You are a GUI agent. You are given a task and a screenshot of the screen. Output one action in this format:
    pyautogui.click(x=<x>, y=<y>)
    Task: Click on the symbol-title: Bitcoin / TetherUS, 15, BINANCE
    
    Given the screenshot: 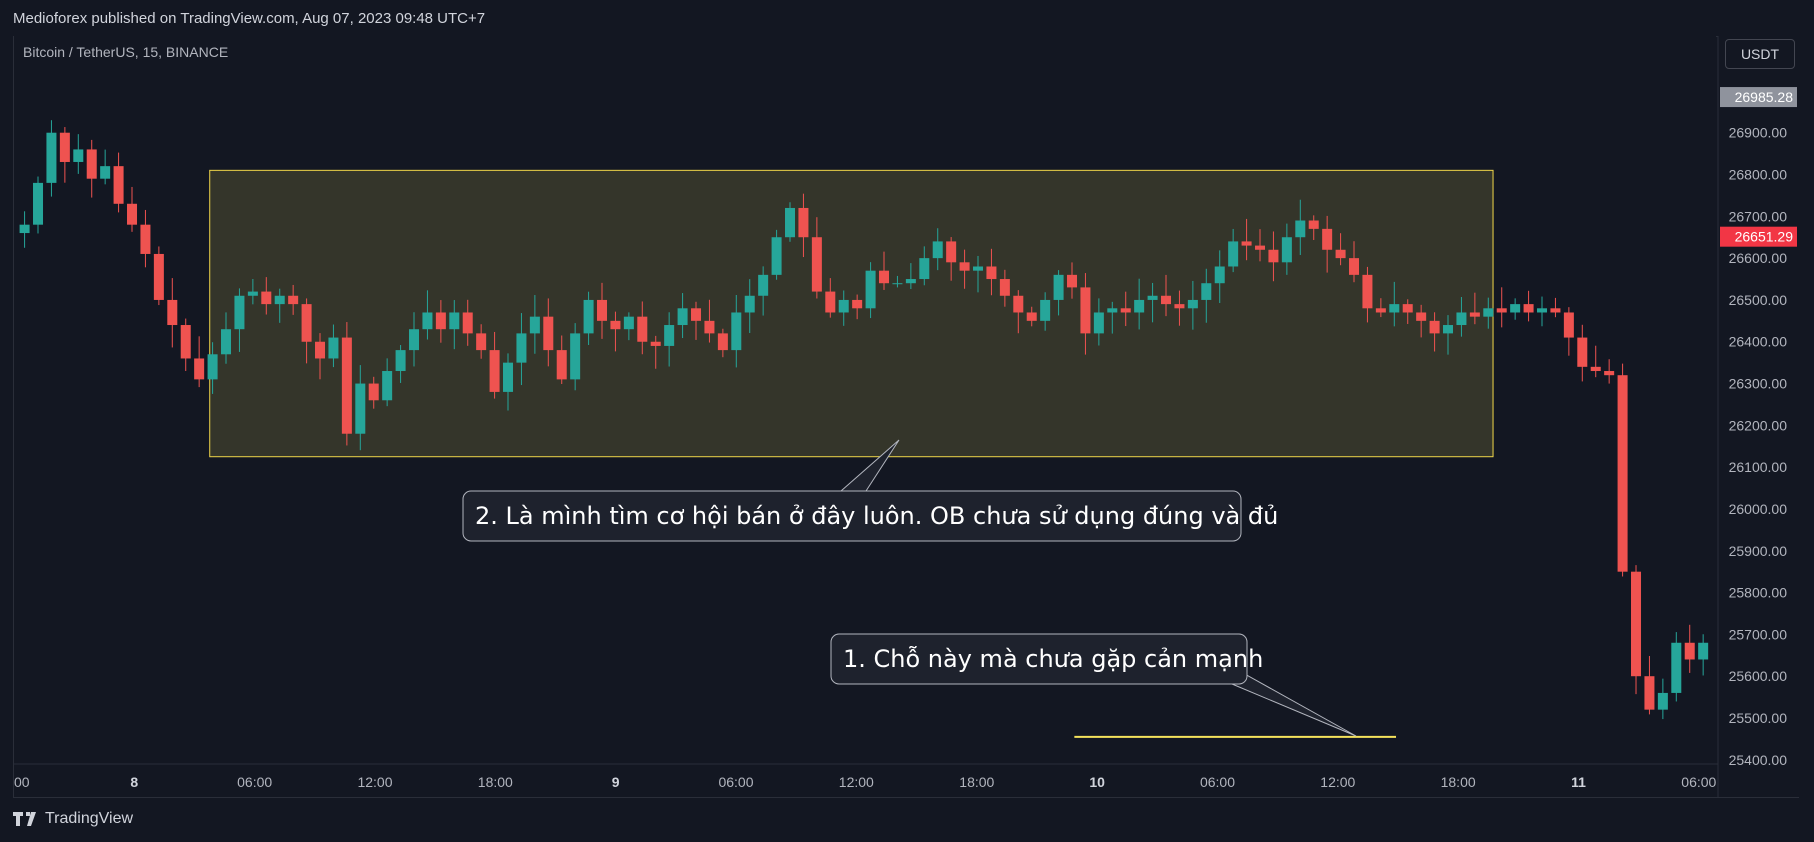 What is the action you would take?
    pyautogui.click(x=126, y=52)
    